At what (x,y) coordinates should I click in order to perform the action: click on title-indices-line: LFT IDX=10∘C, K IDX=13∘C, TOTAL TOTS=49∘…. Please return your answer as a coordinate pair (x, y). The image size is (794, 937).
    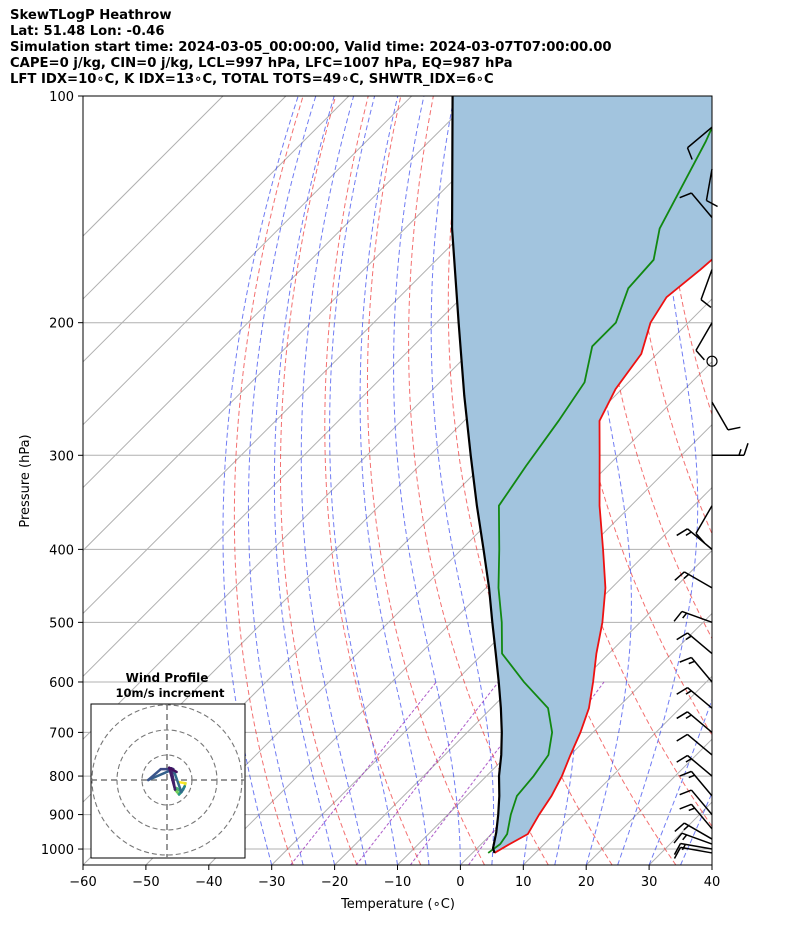
    Looking at the image, I should click on (252, 79).